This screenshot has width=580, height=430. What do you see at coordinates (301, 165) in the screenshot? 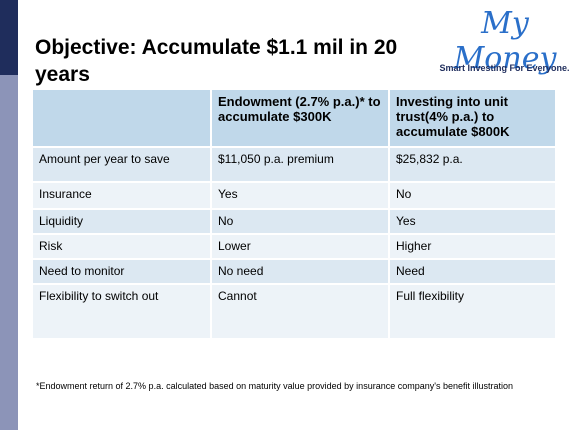
I see `table-cell: $11,050 p.a. premium` at bounding box center [301, 165].